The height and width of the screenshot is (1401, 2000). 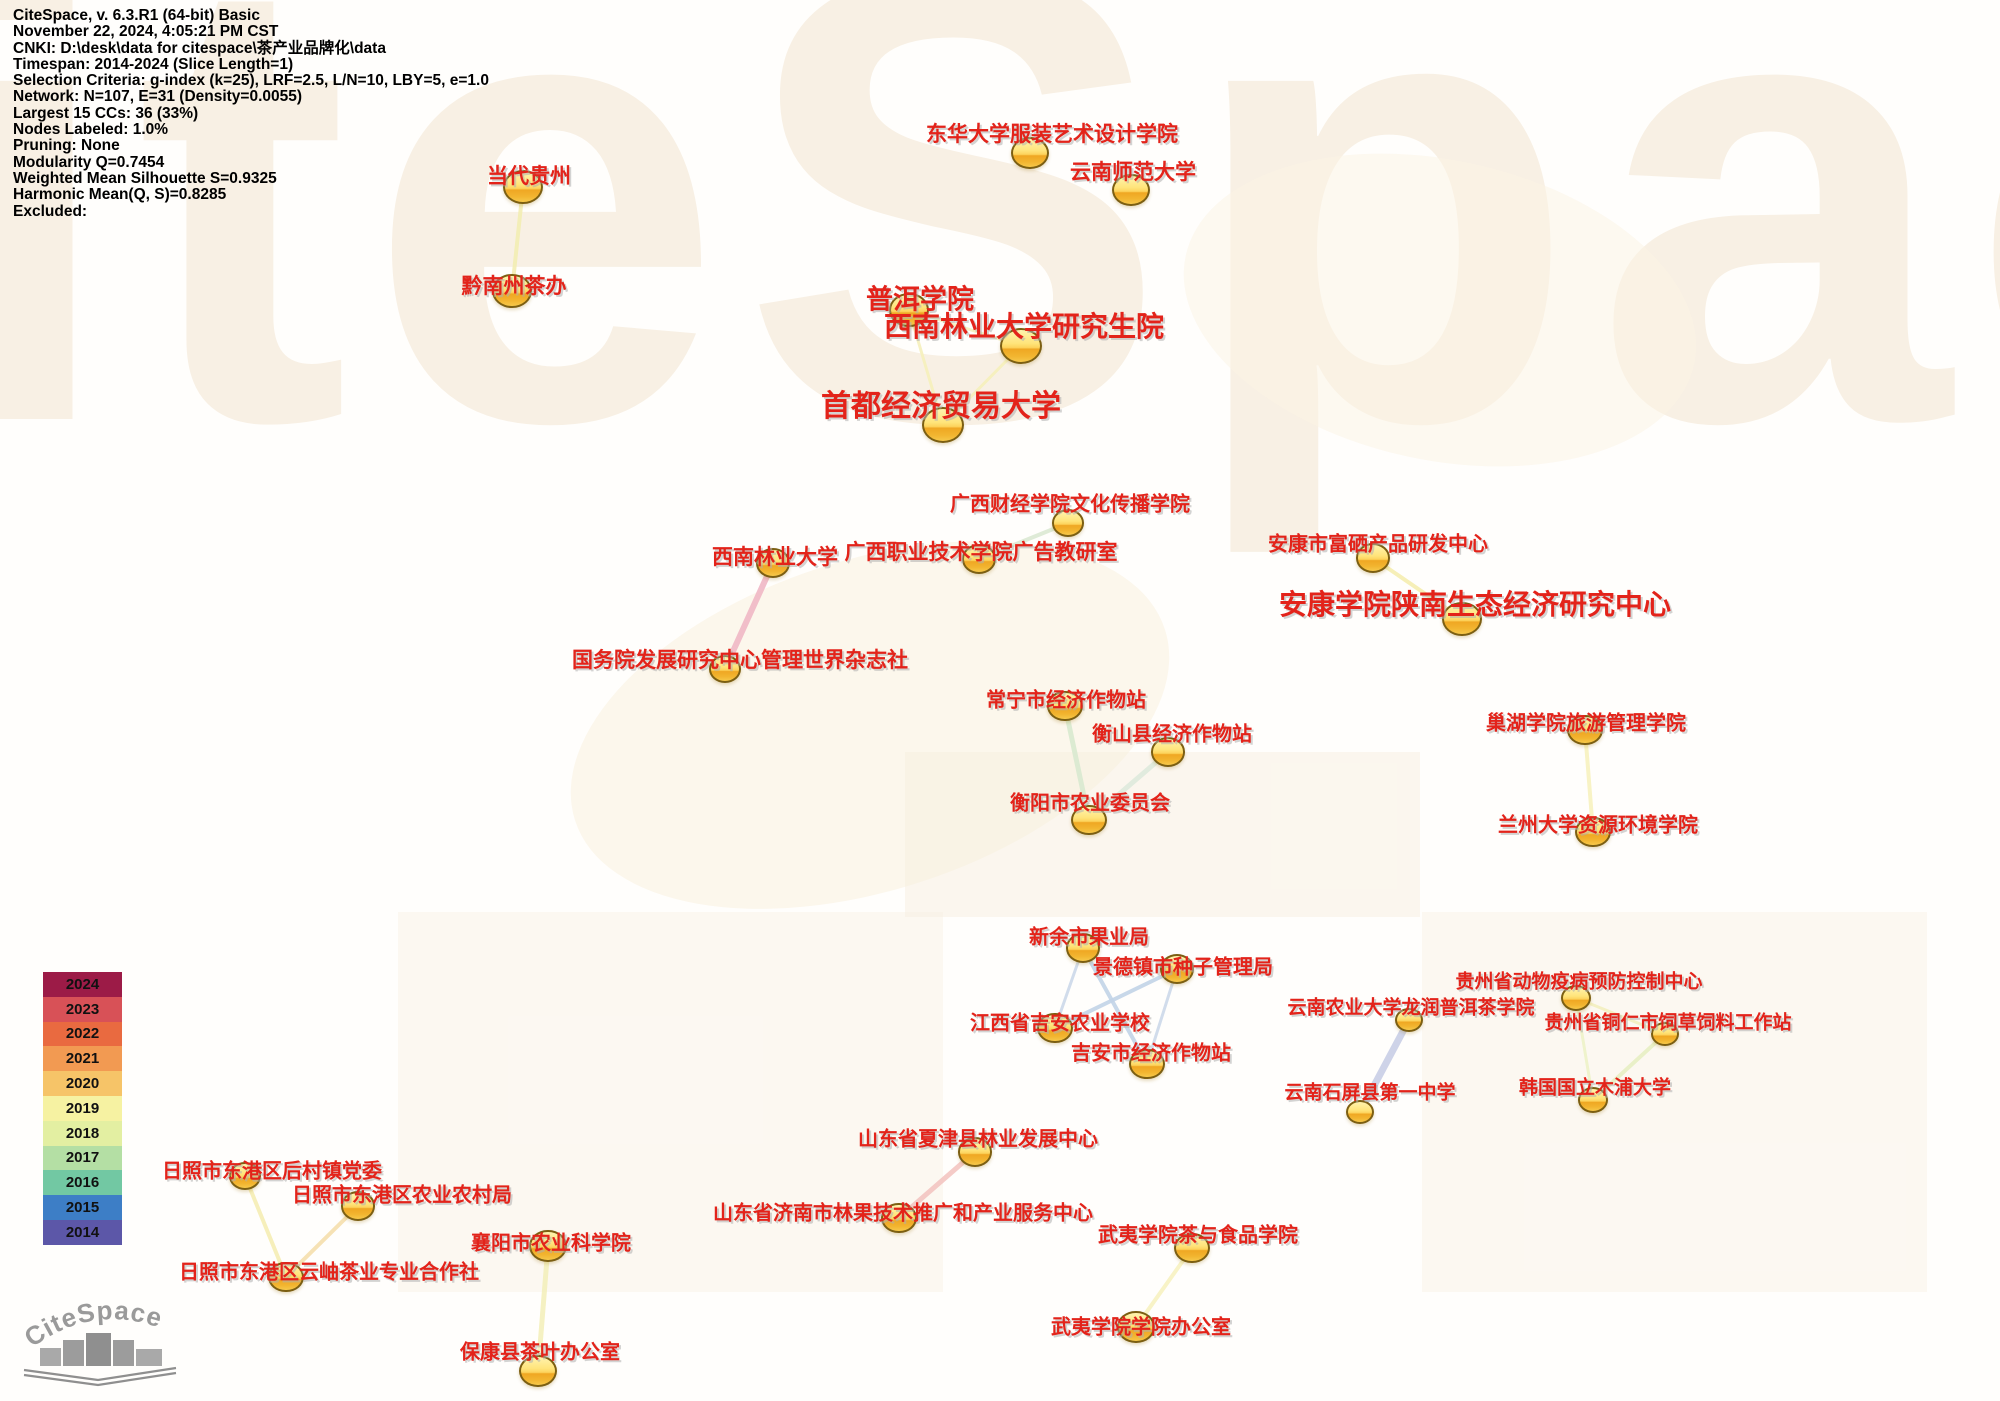 What do you see at coordinates (272, 1171) in the screenshot?
I see `institution-label: 日照市东港区后村镇党委` at bounding box center [272, 1171].